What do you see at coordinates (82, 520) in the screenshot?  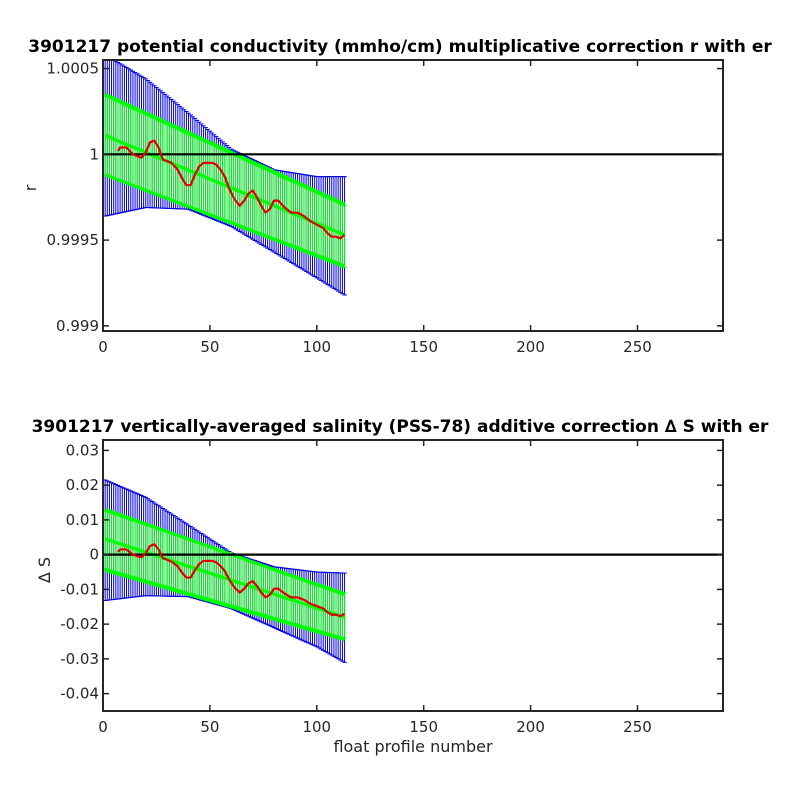 I see `y-tick-label: 0.01` at bounding box center [82, 520].